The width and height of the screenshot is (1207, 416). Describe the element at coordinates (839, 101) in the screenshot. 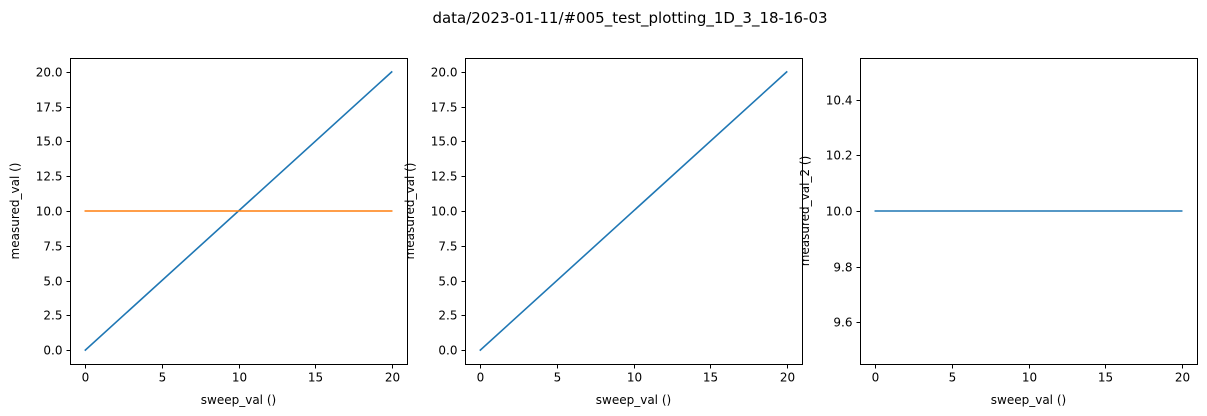

I see `y-tick-label: 10.4` at that location.